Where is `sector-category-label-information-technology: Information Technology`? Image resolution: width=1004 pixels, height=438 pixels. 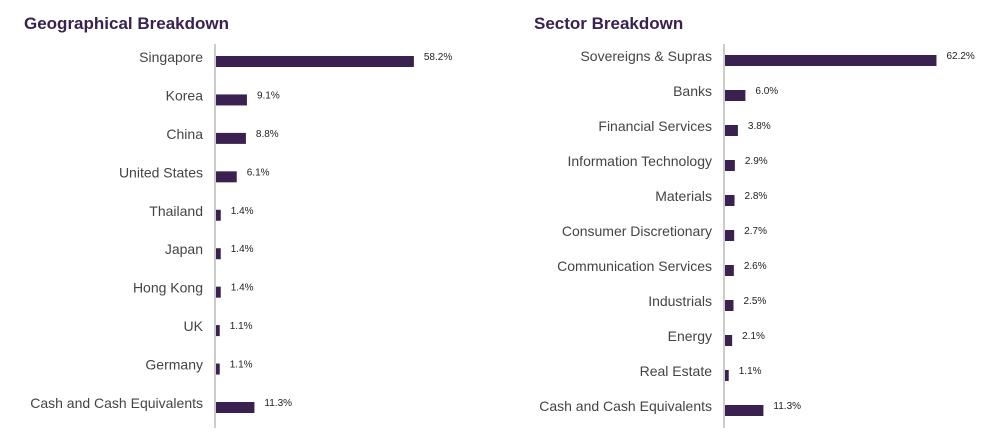 sector-category-label-information-technology: Information Technology is located at coordinates (640, 161).